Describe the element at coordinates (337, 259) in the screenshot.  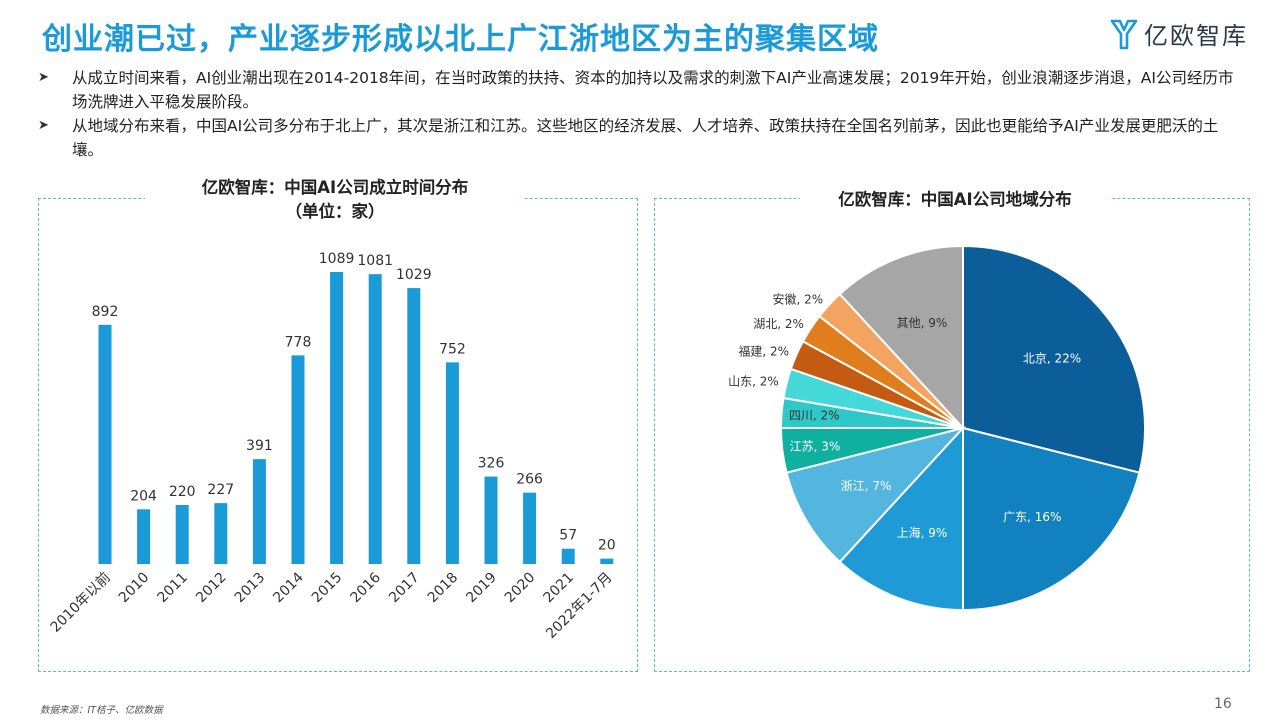
I see `bar-value-label: 1089` at that location.